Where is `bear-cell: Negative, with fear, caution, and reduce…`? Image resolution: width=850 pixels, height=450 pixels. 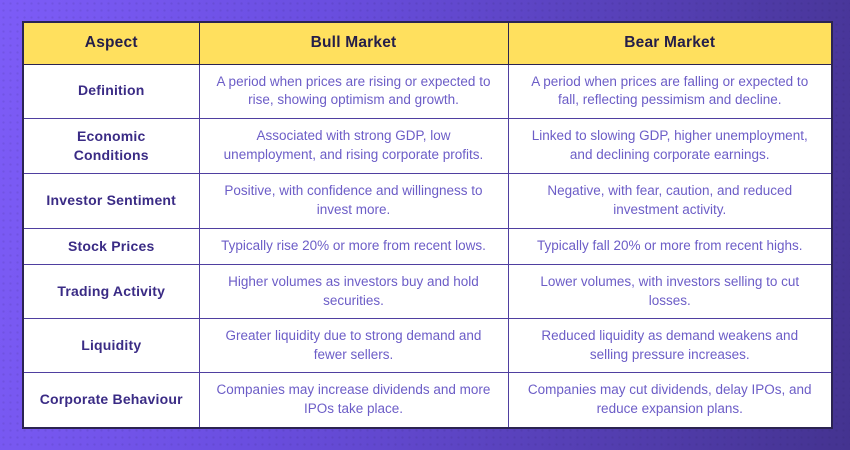
bear-cell: Negative, with fear, caution, and reduce… is located at coordinates (670, 201).